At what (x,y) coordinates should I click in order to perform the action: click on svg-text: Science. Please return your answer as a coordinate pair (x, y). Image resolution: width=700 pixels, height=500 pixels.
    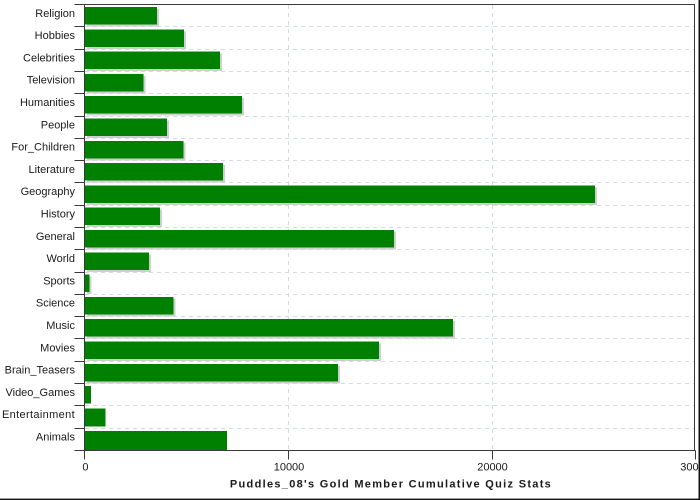
    Looking at the image, I should click on (55, 304).